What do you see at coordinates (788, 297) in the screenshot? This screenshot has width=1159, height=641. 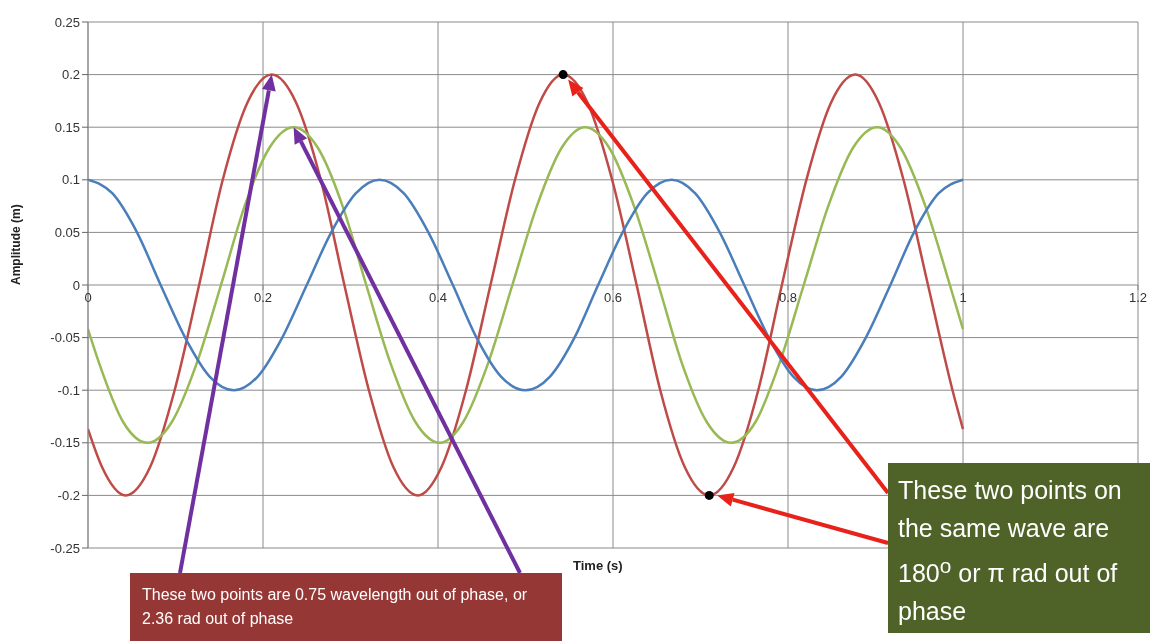 I see `x-tick-label: 0.8` at bounding box center [788, 297].